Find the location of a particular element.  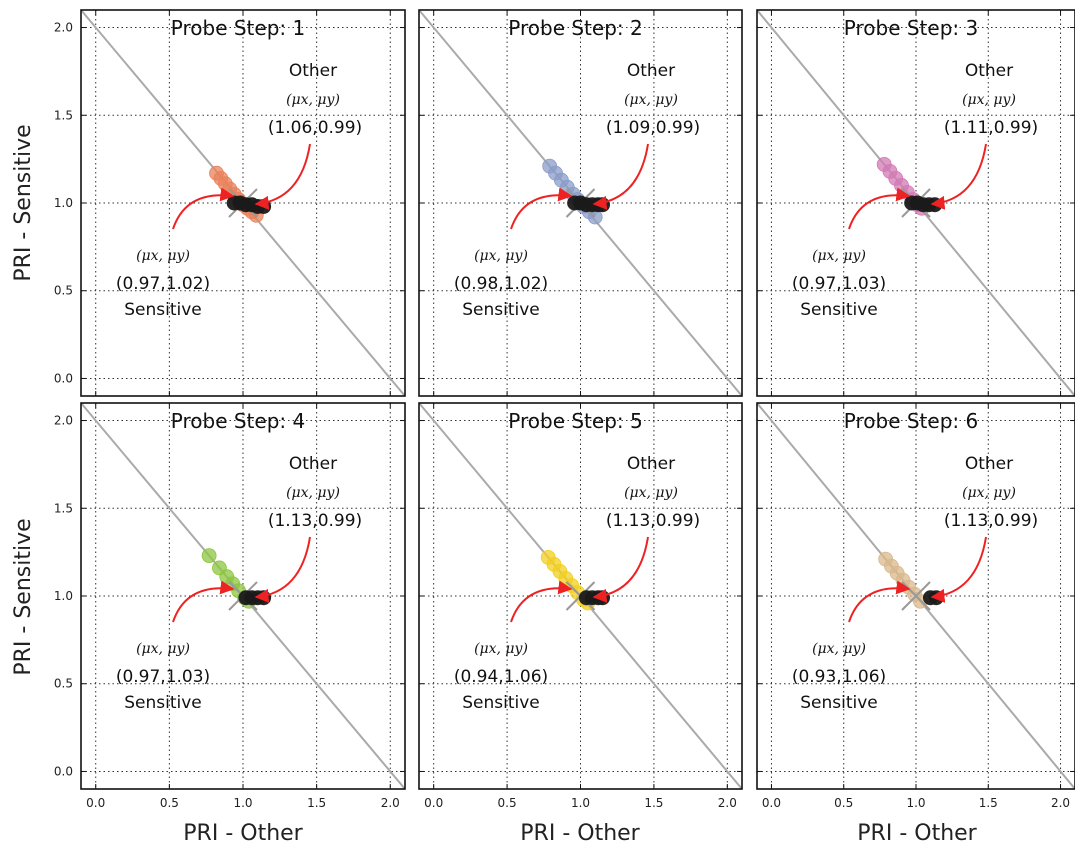

ylabel-bottom: PRI - Sensitive is located at coordinates (23, 596).